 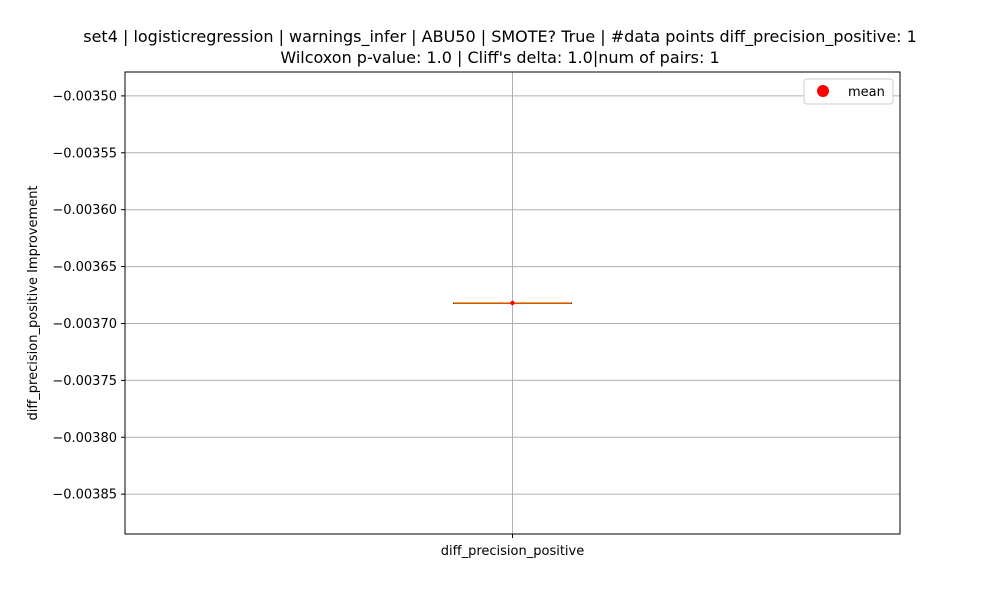 I want to click on mean-marker, so click(x=512, y=303).